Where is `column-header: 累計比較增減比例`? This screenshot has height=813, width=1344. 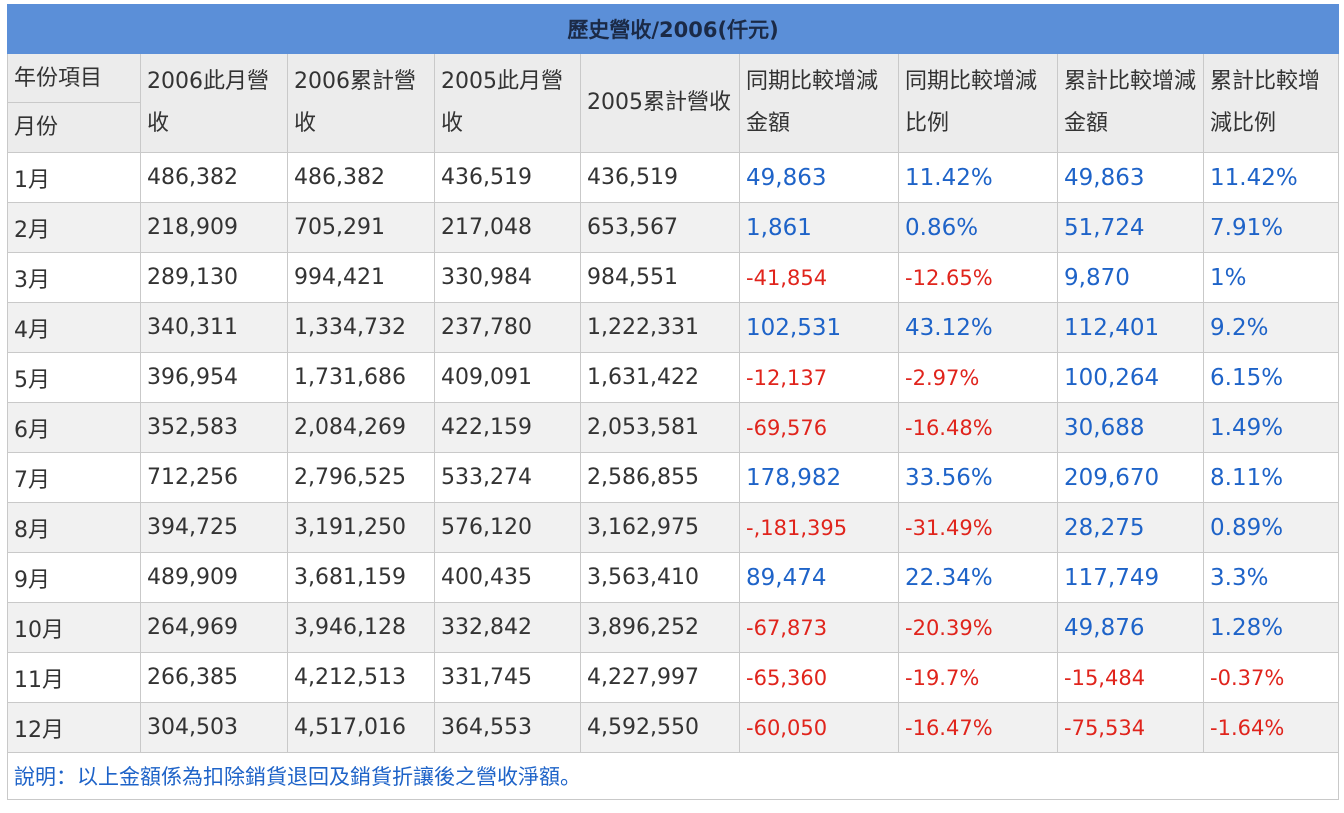 column-header: 累計比較增減比例 is located at coordinates (1271, 103).